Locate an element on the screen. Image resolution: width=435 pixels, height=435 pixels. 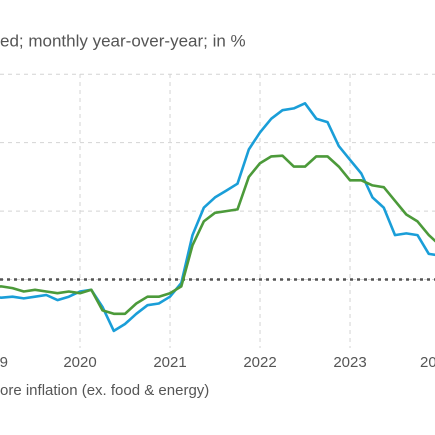
x-tick-label: 2020 is located at coordinates (79, 362).